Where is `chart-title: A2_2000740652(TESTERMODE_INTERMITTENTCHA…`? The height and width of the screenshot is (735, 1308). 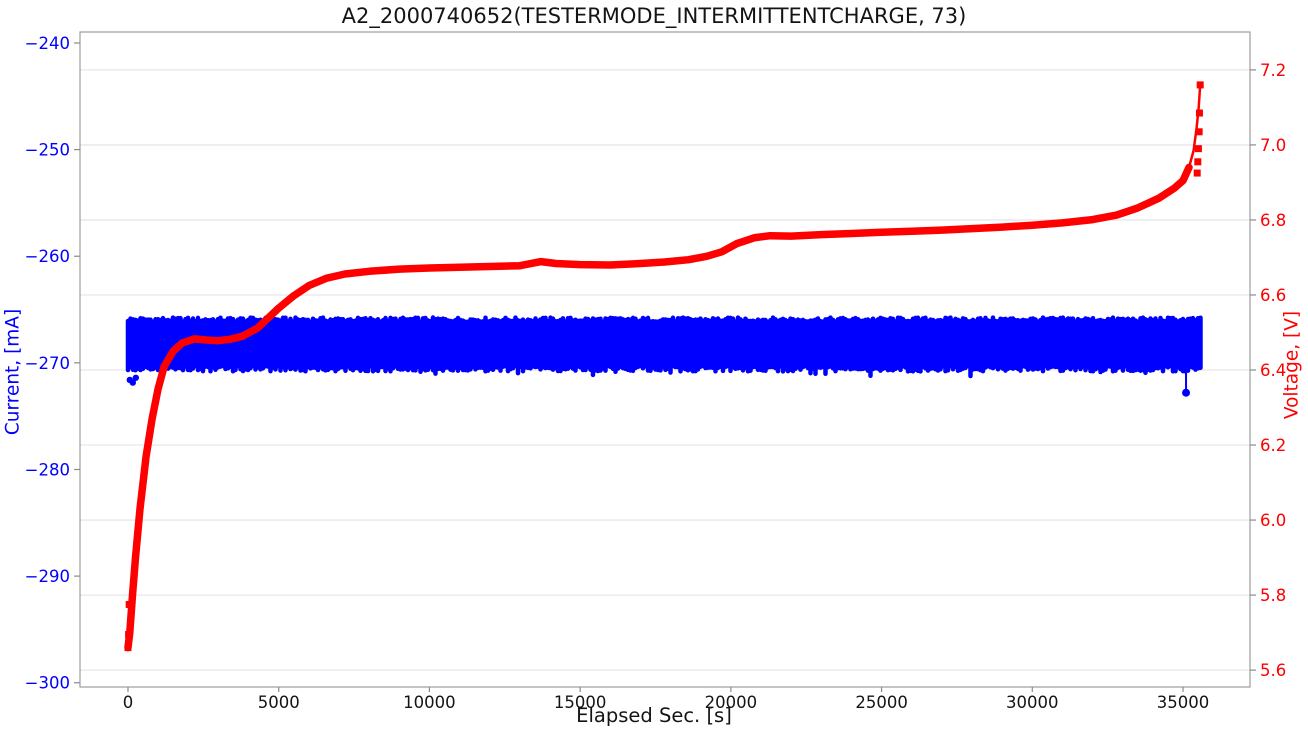 chart-title: A2_2000740652(TESTERMODE_INTERMITTENTCHA… is located at coordinates (654, 16).